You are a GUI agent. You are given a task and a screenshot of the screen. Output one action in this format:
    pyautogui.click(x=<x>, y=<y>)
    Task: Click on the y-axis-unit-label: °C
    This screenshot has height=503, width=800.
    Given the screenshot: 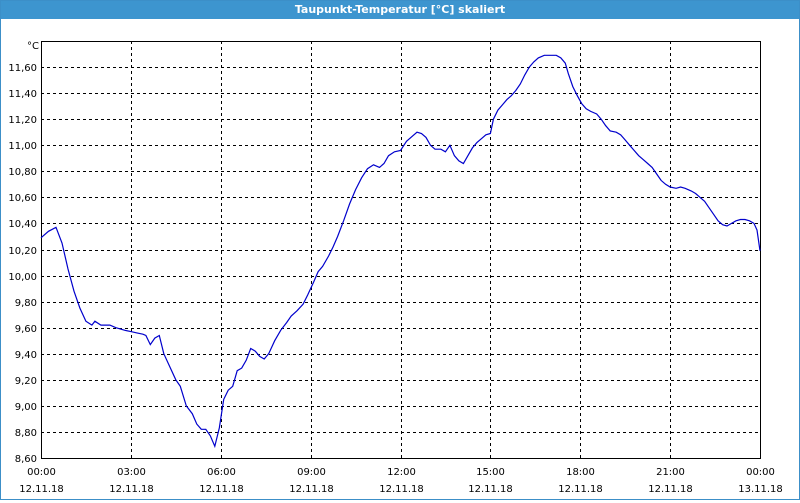 What is the action you would take?
    pyautogui.click(x=33, y=46)
    